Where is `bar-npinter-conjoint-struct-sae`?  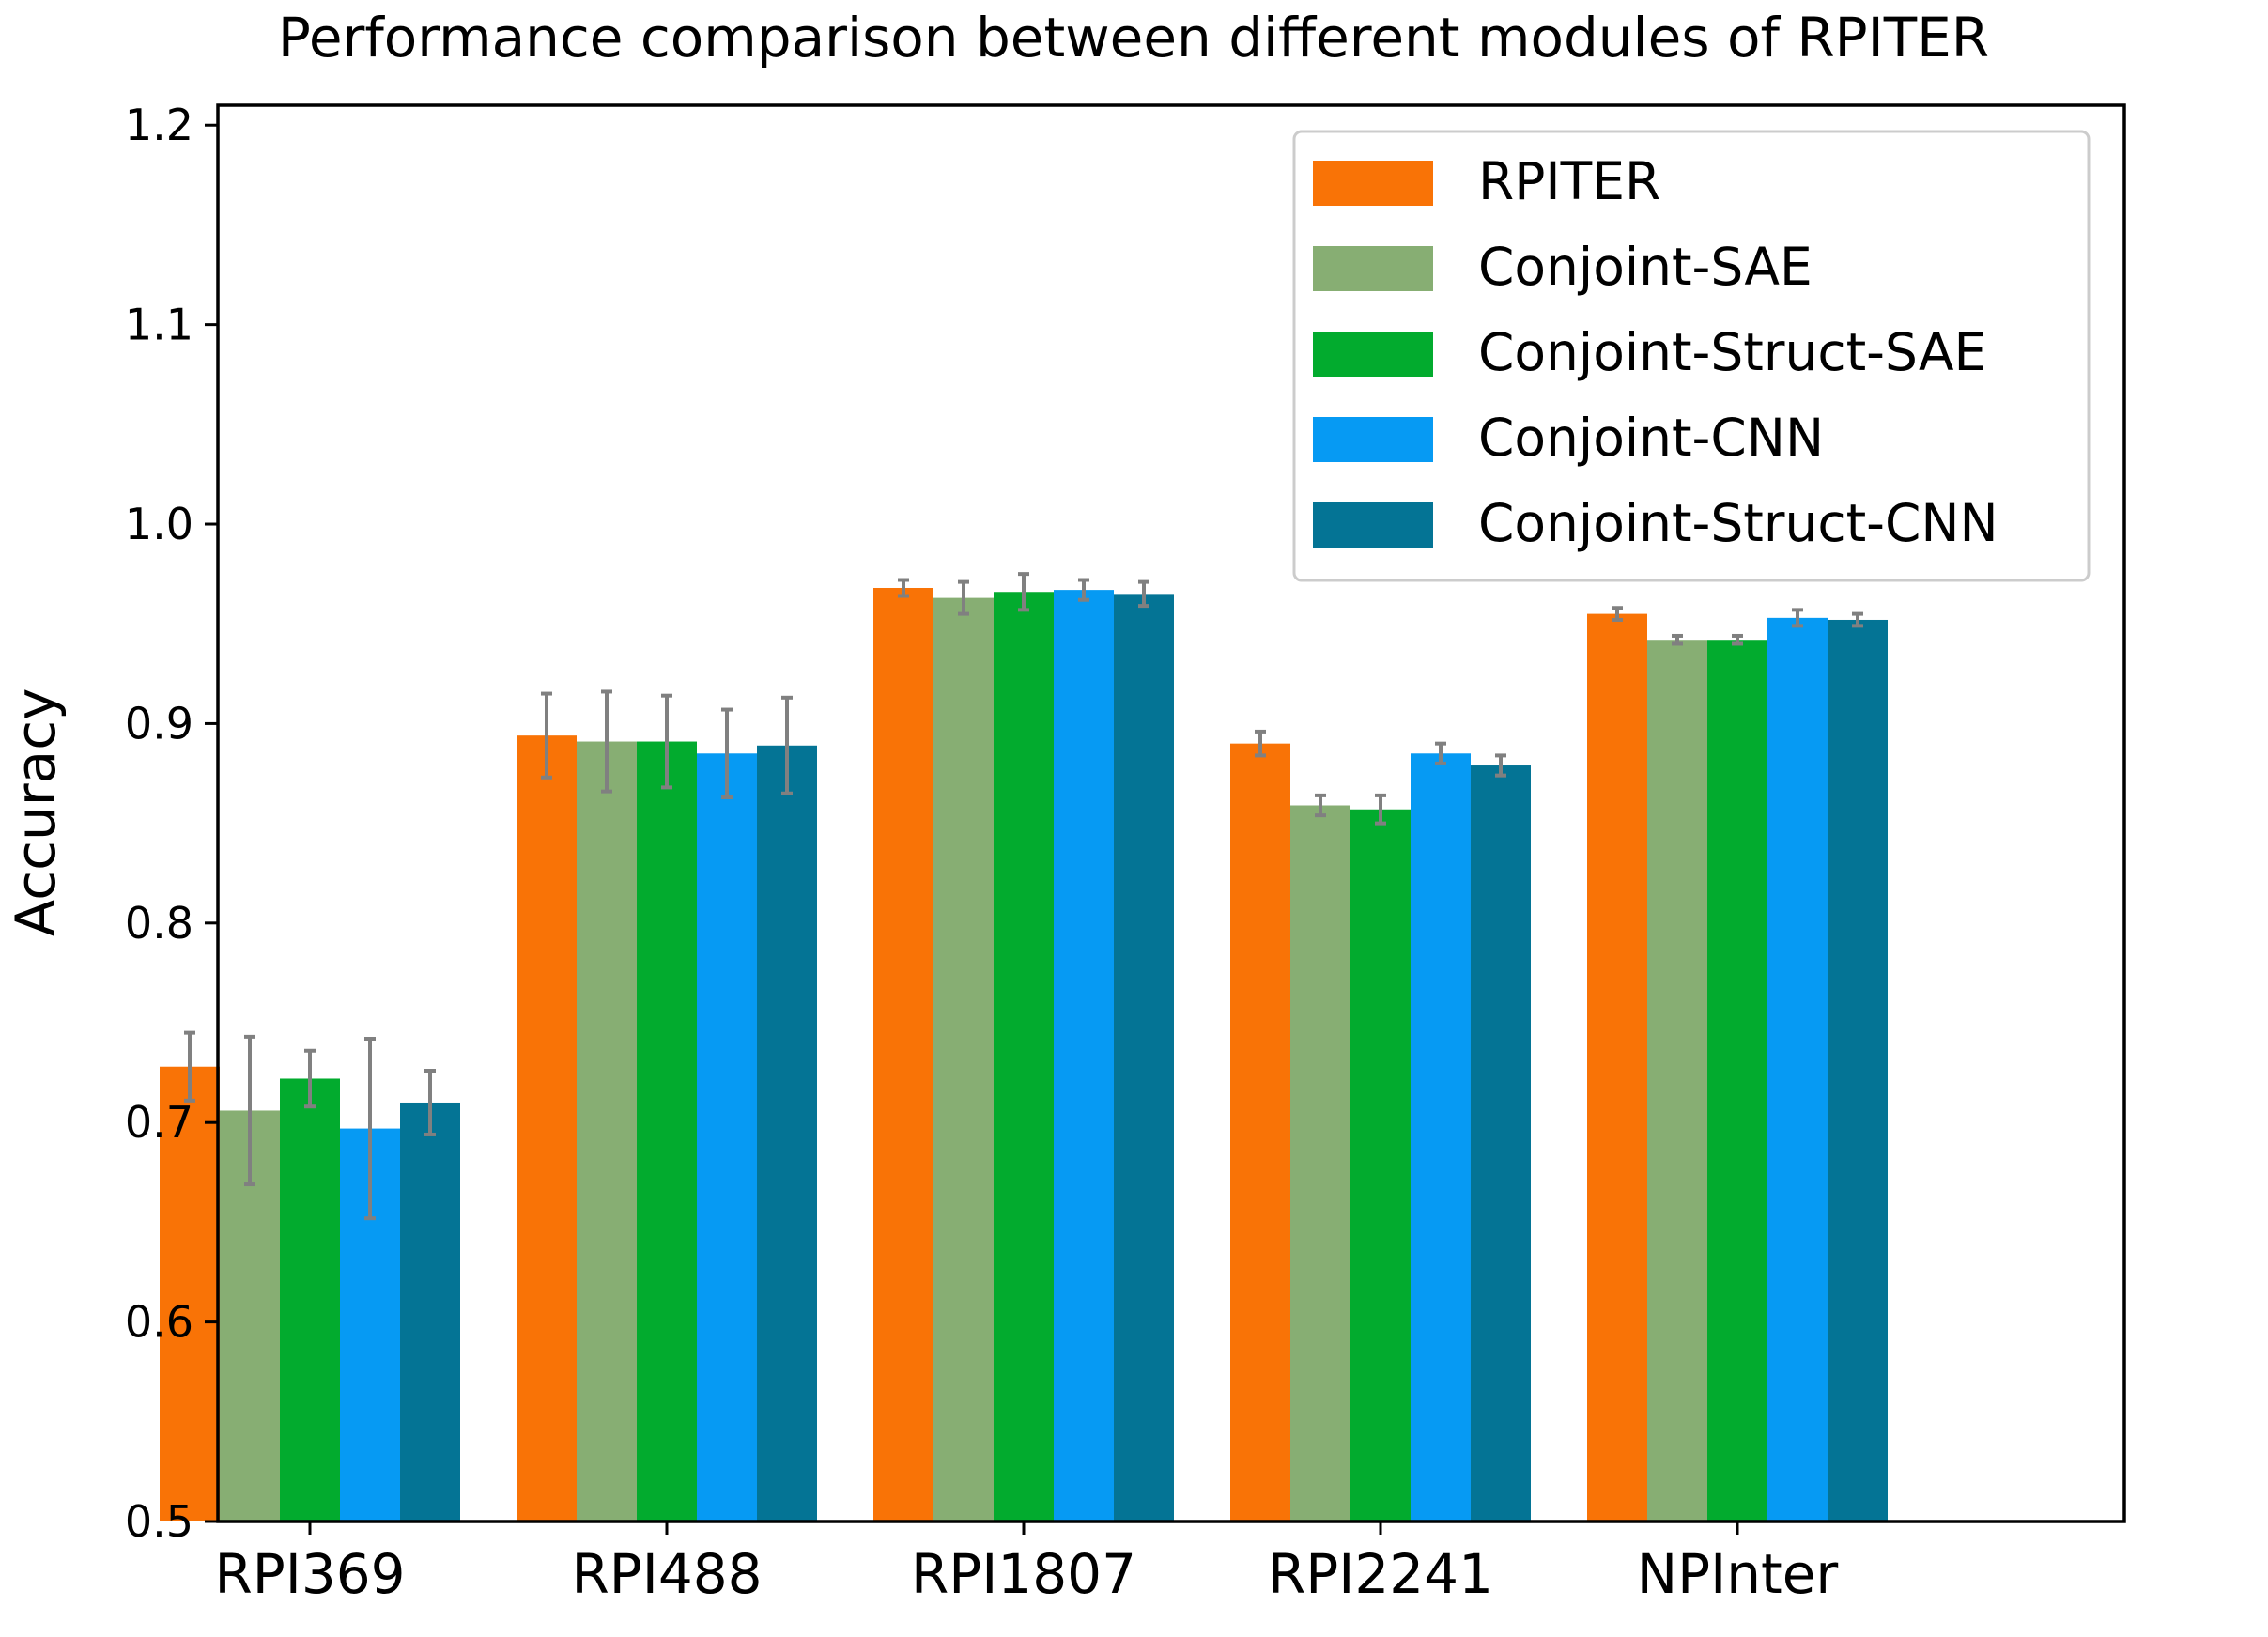 bar-npinter-conjoint-struct-sae is located at coordinates (1737, 1080).